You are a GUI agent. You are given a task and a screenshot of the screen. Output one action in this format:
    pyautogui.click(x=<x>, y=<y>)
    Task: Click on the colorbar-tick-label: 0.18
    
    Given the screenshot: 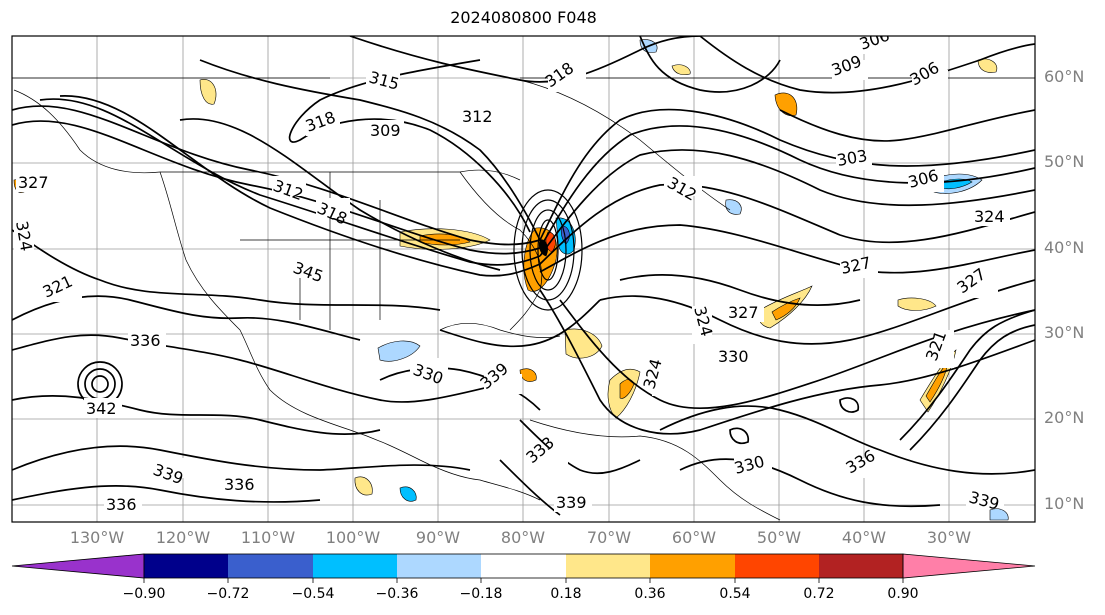 What is the action you would take?
    pyautogui.click(x=566, y=594)
    